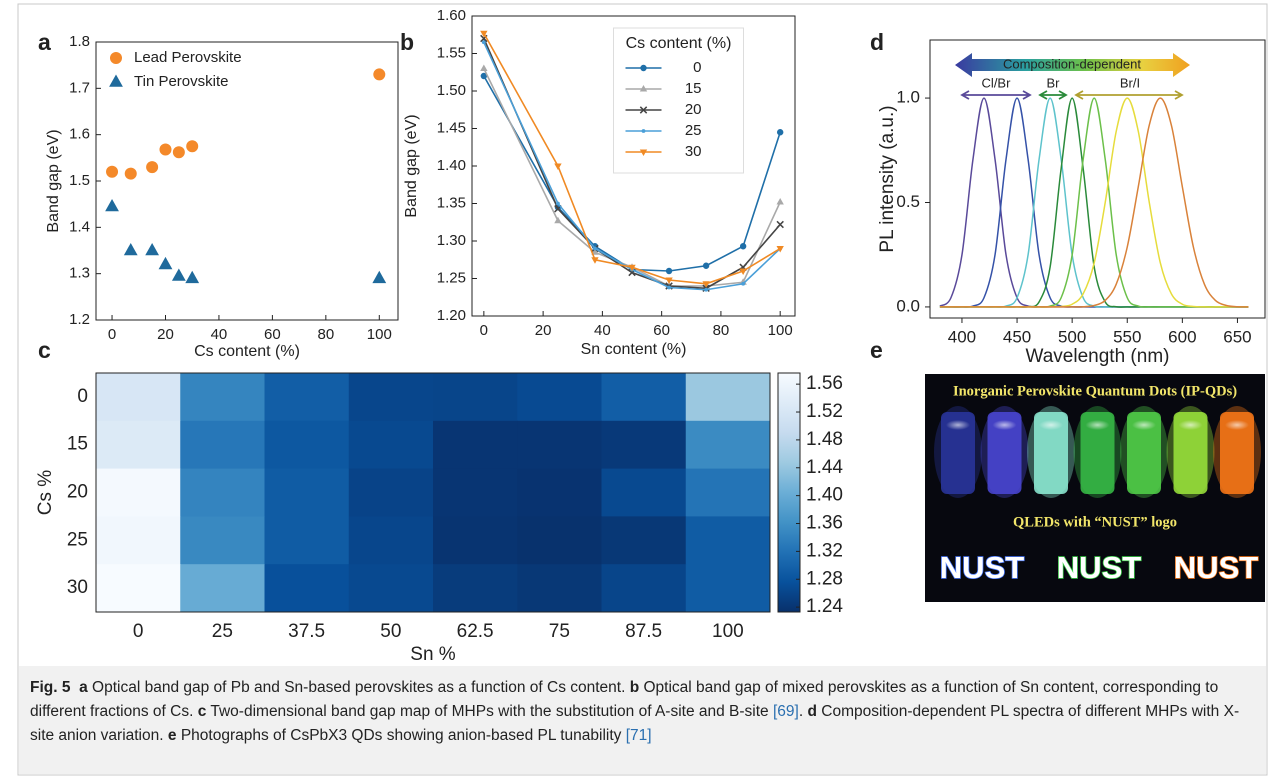 The image size is (1285, 780). Describe the element at coordinates (693, 88) in the screenshot. I see `legend-label: 15` at that location.